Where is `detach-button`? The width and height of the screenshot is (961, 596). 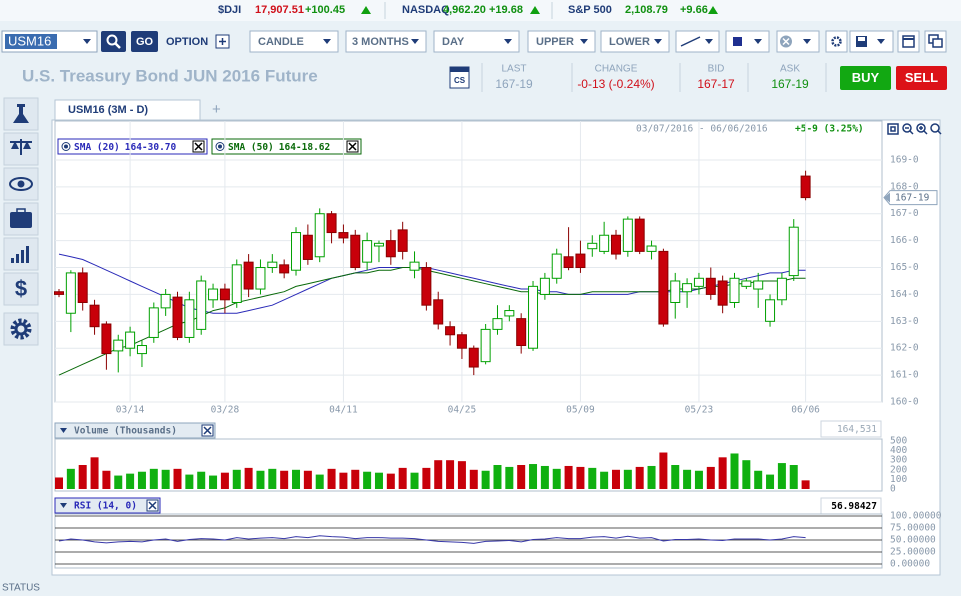 detach-button is located at coordinates (935, 41).